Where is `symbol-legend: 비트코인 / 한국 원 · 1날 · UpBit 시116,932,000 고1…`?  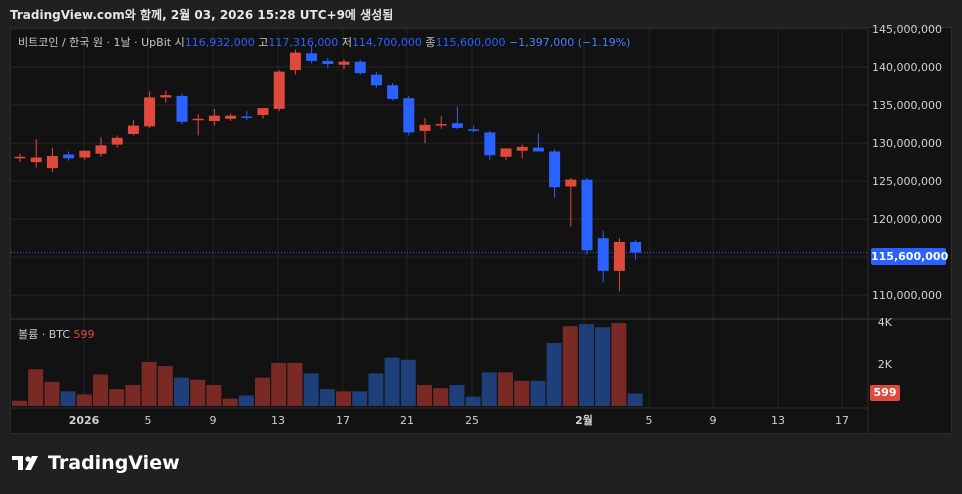
symbol-legend: 비트코인 / 한국 원 · 1날 · UpBit 시116,932,000 고1… is located at coordinates (324, 42).